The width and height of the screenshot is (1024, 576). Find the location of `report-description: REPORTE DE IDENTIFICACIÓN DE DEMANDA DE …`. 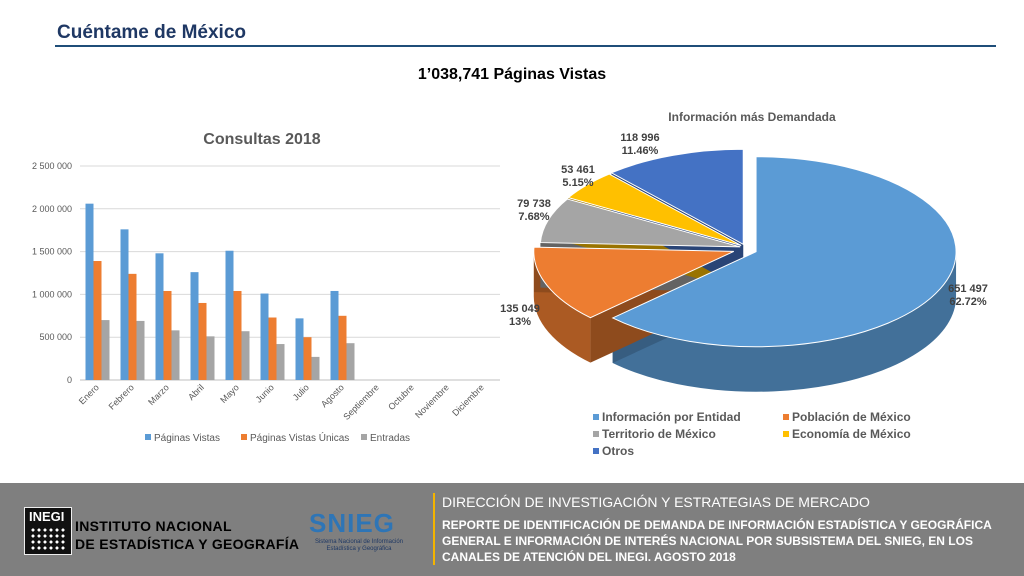

report-description: REPORTE DE IDENTIFICACIÓN DE DEMANDA DE … is located at coordinates (717, 541).